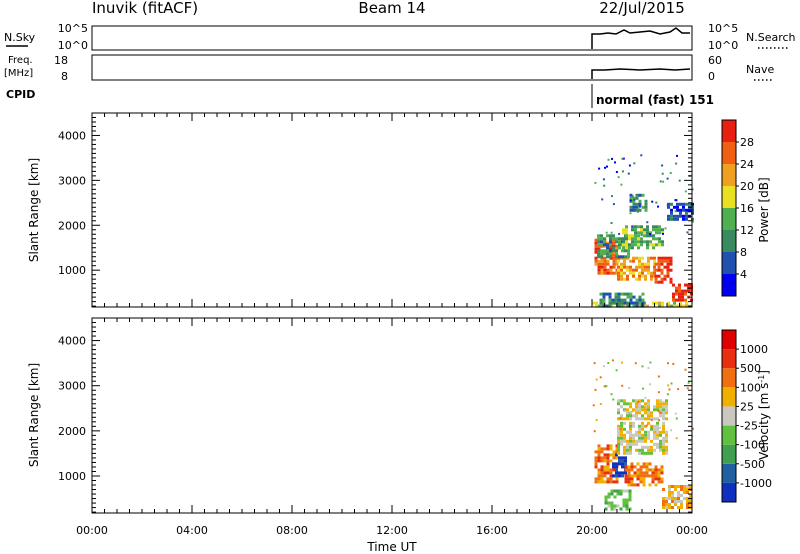  I want to click on nsky-tick-top: 10^5, so click(73, 28).